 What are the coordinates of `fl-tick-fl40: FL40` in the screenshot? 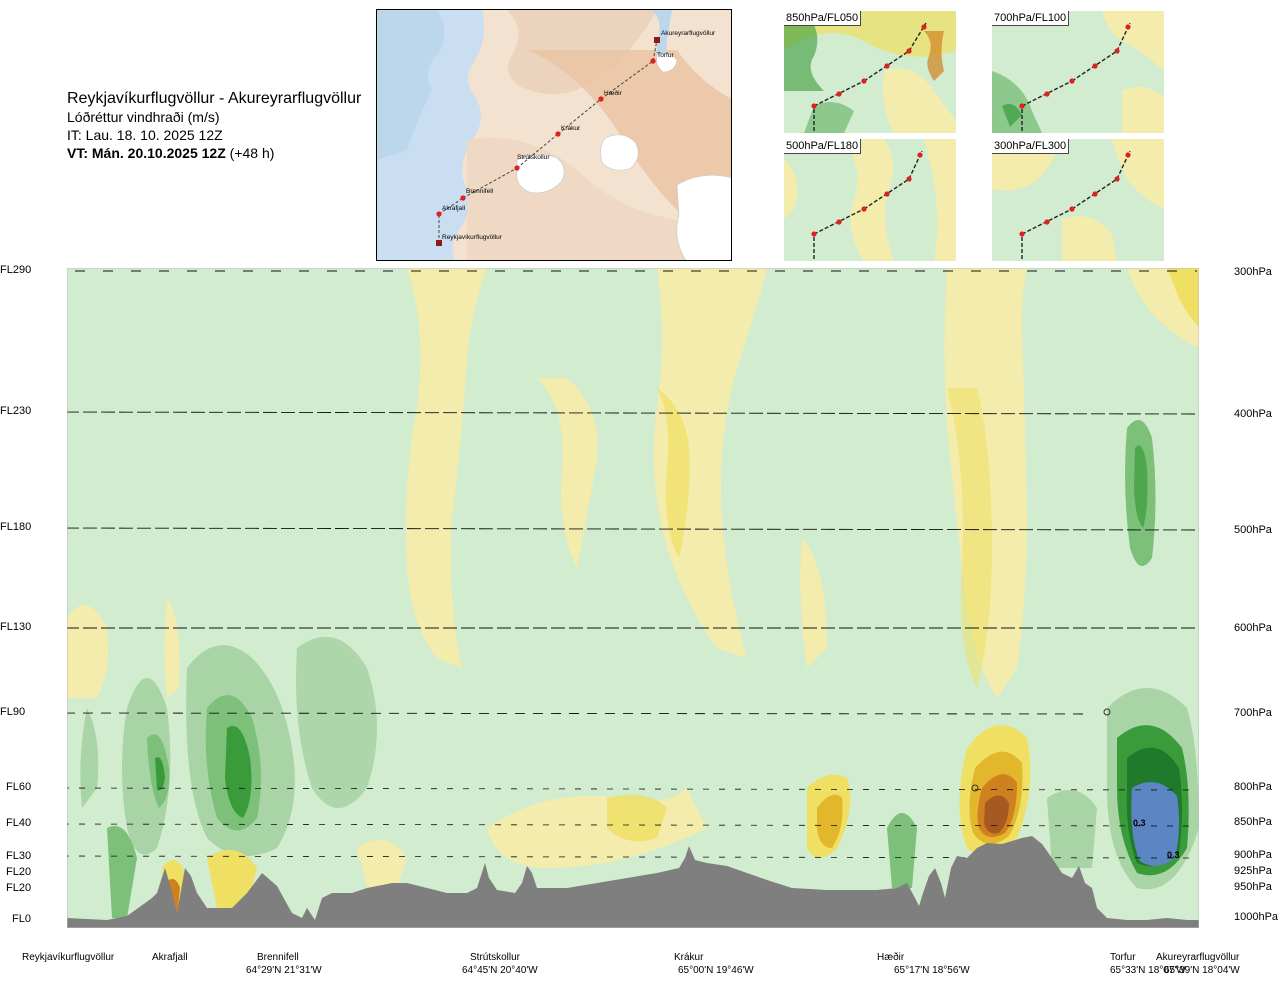 It's located at (19, 823).